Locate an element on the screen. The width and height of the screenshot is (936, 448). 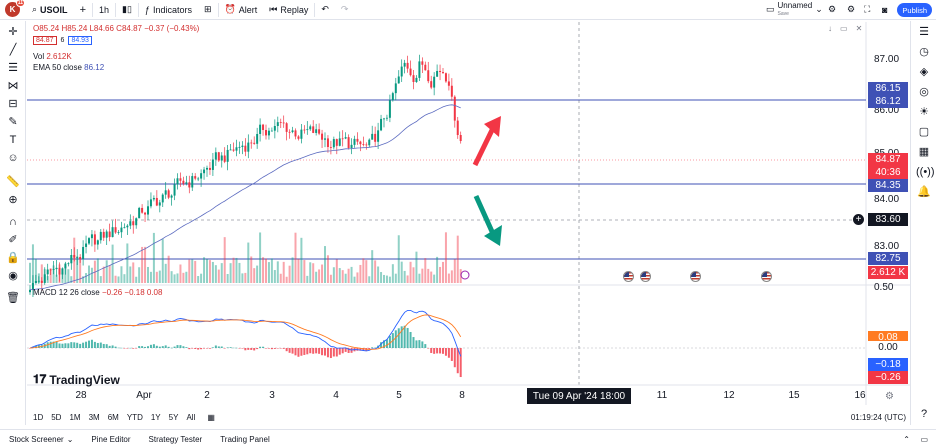
range-all: All is located at coordinates (191, 417).